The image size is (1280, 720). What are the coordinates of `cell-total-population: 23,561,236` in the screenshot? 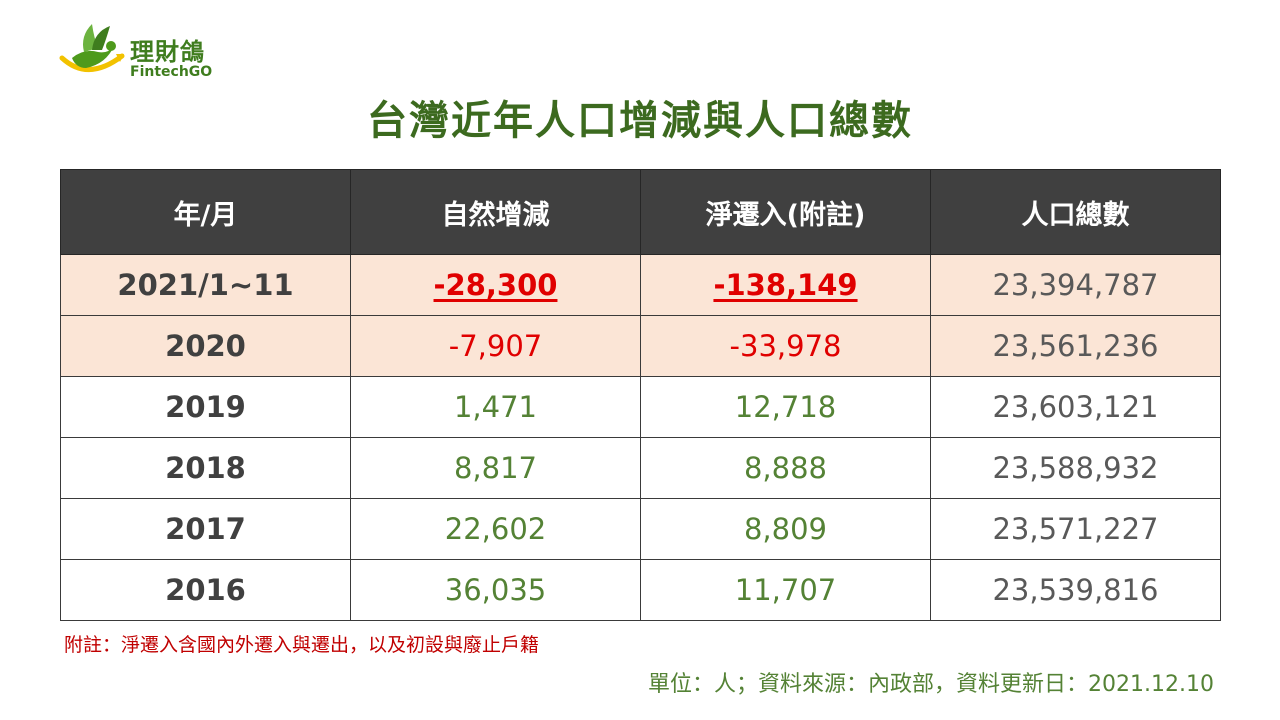 It's located at (1075, 346).